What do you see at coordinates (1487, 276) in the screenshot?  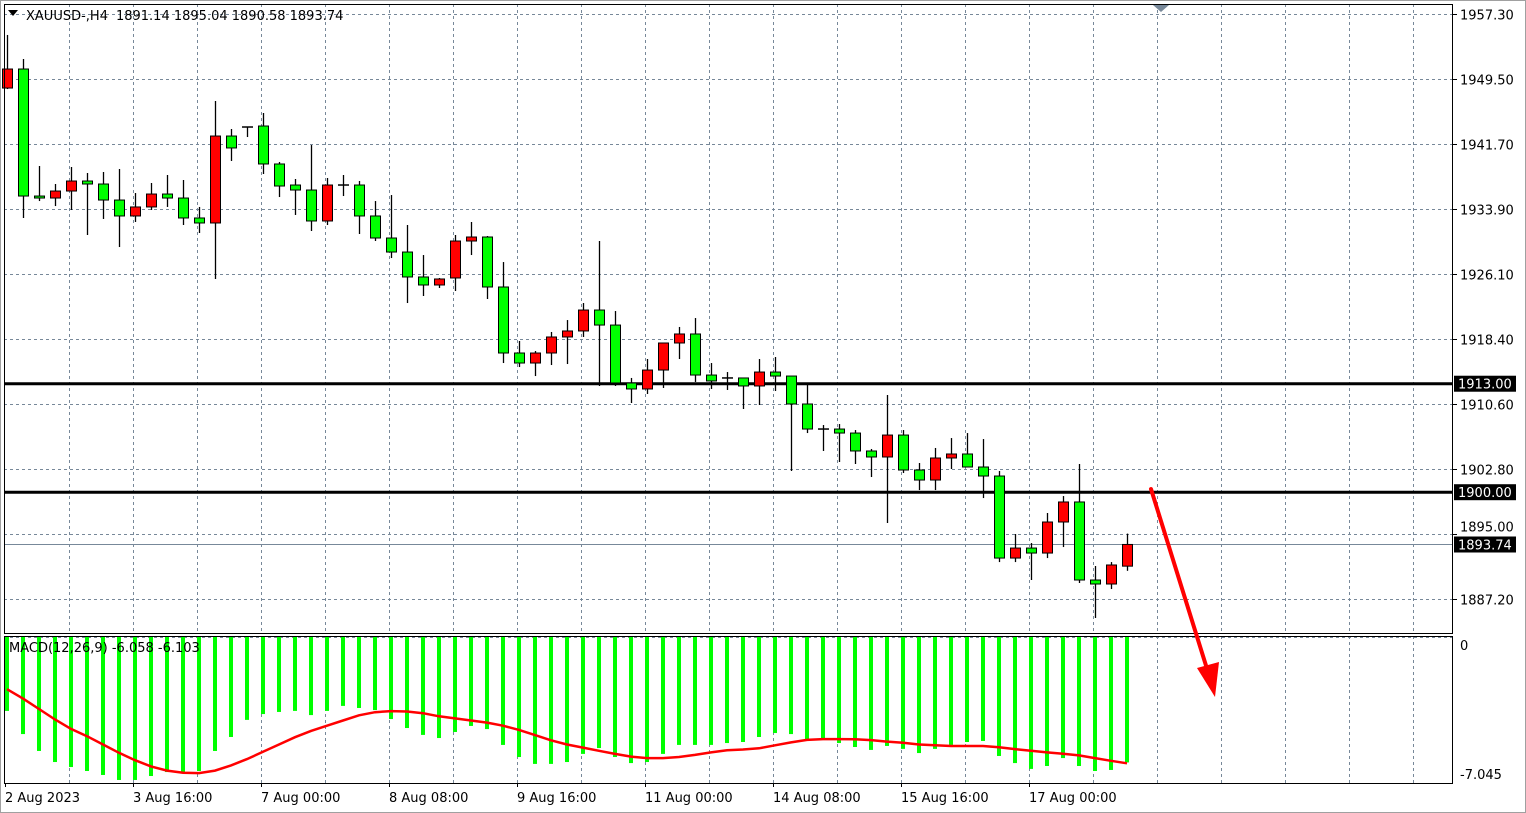 I see `y-tick-label: 1926.10` at bounding box center [1487, 276].